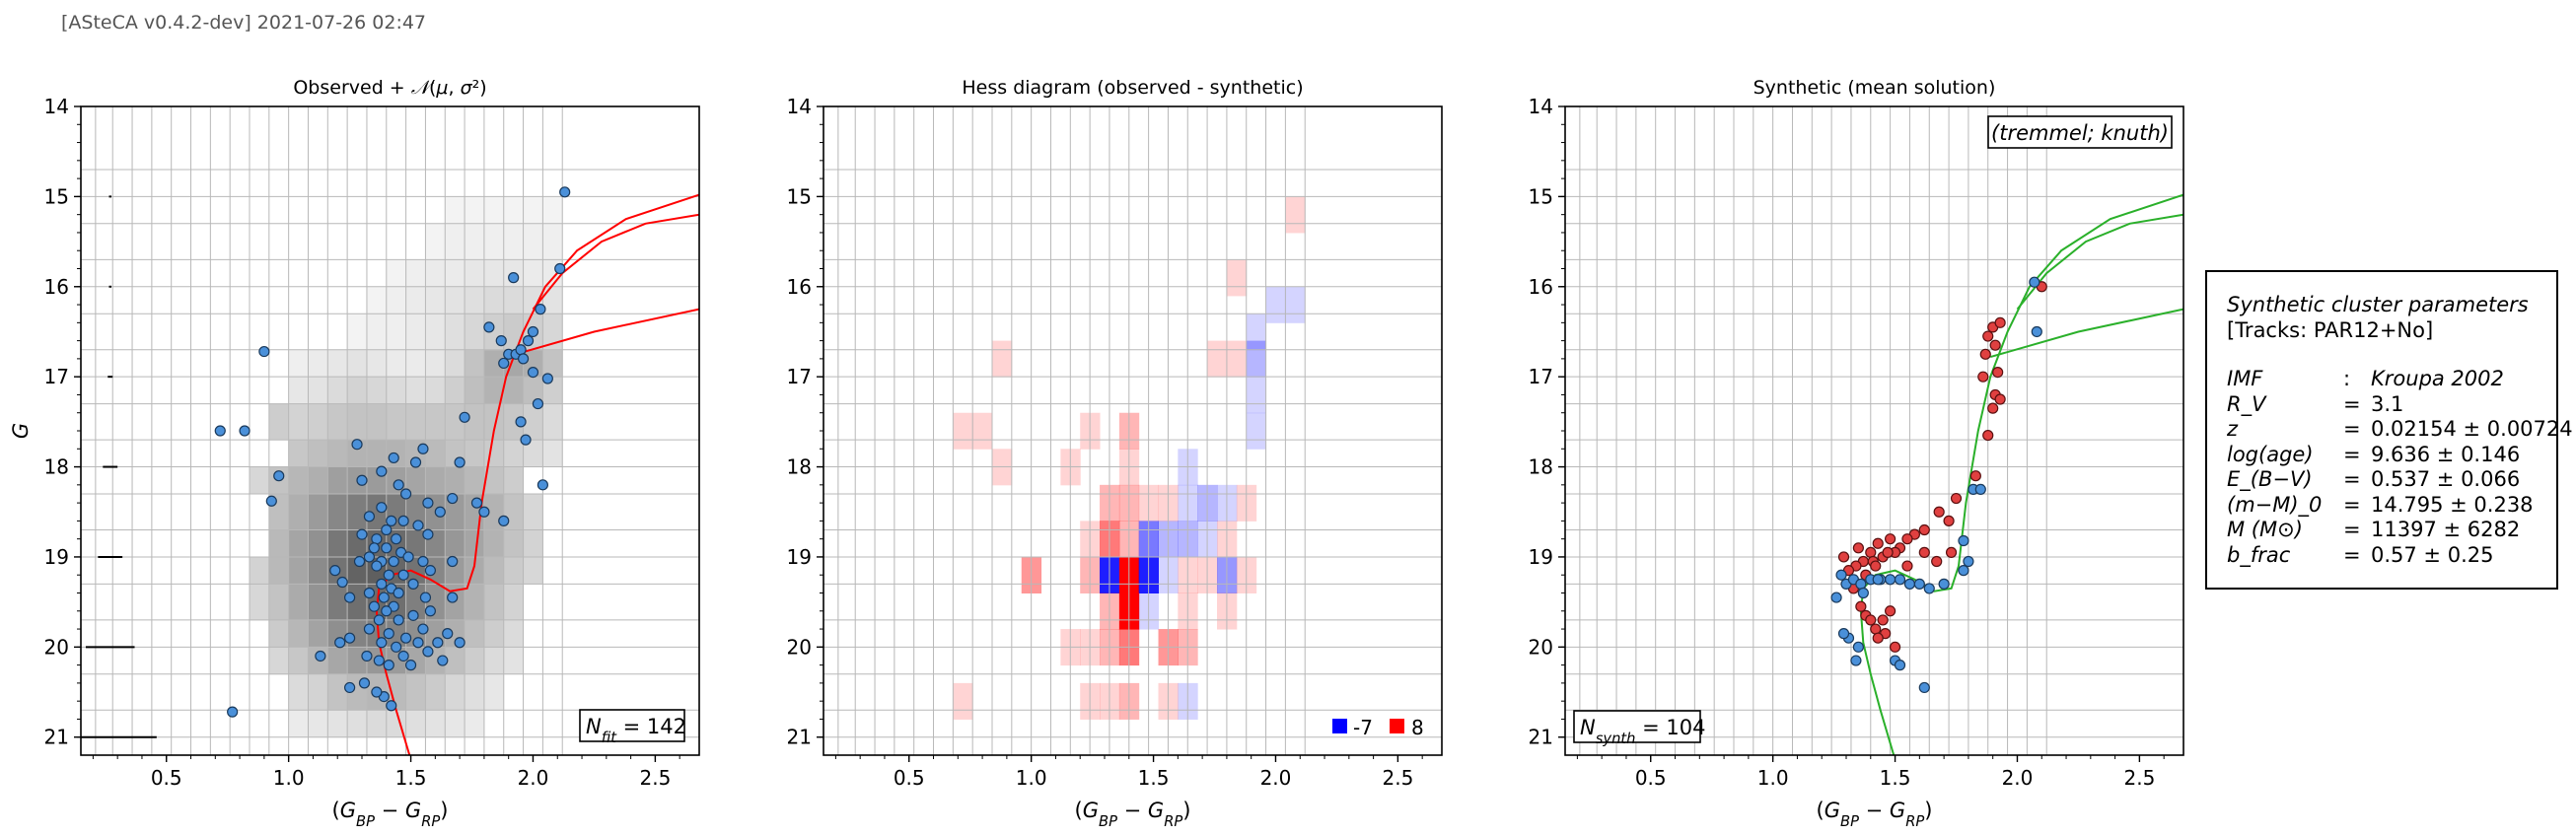 This screenshot has width=2576, height=836. I want to click on param-name: z, so click(2233, 429).